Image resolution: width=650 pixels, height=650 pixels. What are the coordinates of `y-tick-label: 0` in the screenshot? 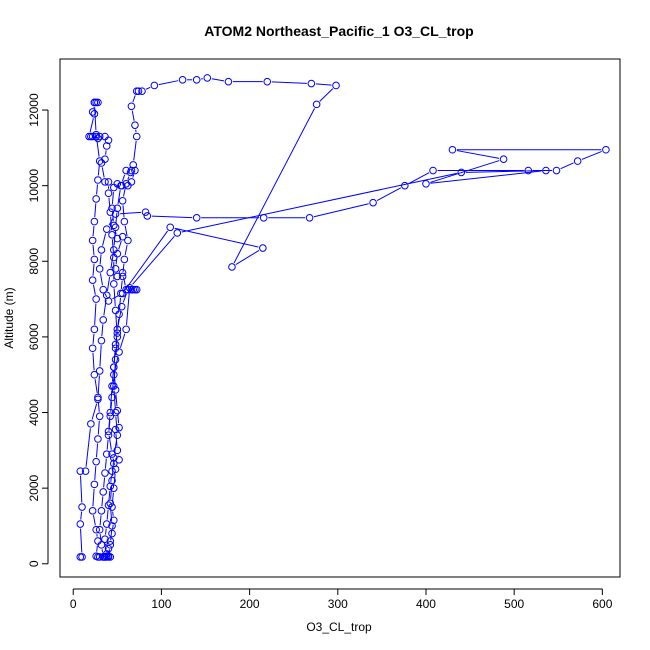 It's located at (34, 563).